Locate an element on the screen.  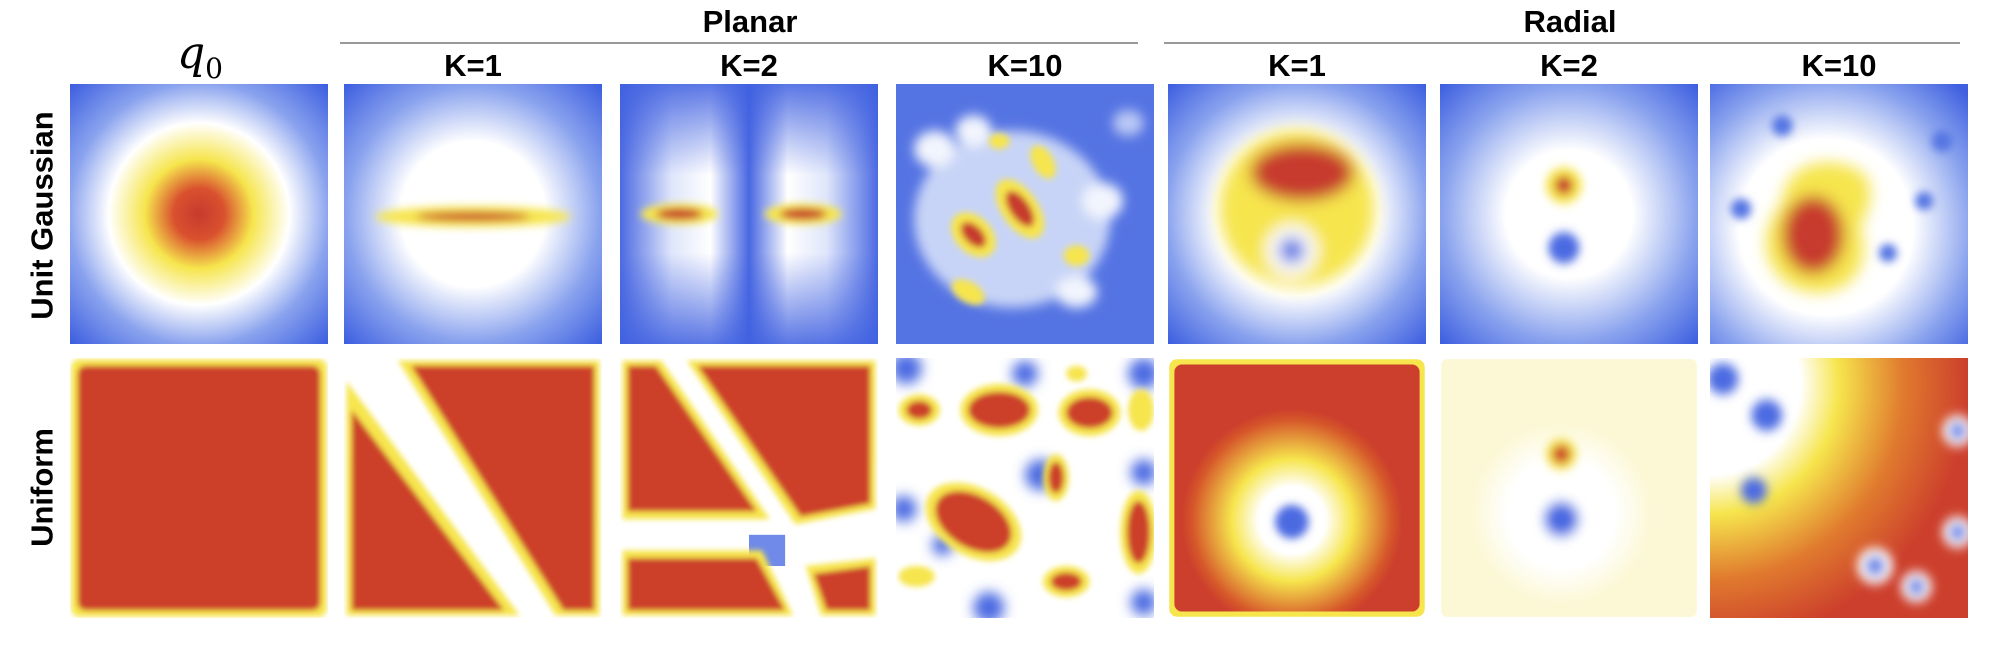
planar-k10-title: K=10 is located at coordinates (1025, 65).